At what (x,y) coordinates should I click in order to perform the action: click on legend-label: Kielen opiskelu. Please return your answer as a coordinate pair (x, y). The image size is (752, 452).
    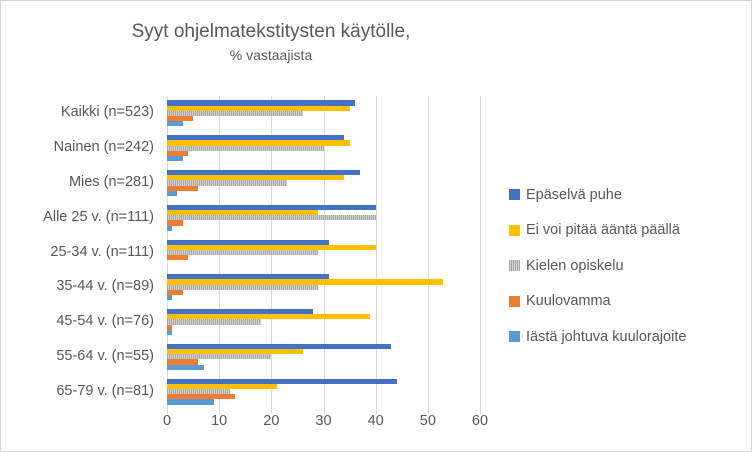
    Looking at the image, I should click on (575, 265).